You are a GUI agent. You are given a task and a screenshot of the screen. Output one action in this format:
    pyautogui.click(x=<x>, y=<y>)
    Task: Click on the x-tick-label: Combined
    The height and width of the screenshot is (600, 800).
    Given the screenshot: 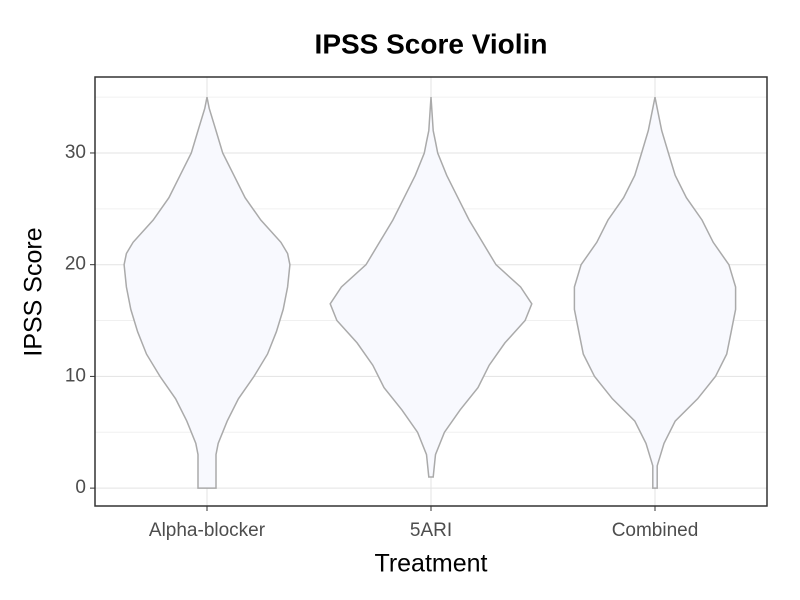 What is the action you would take?
    pyautogui.click(x=655, y=530)
    